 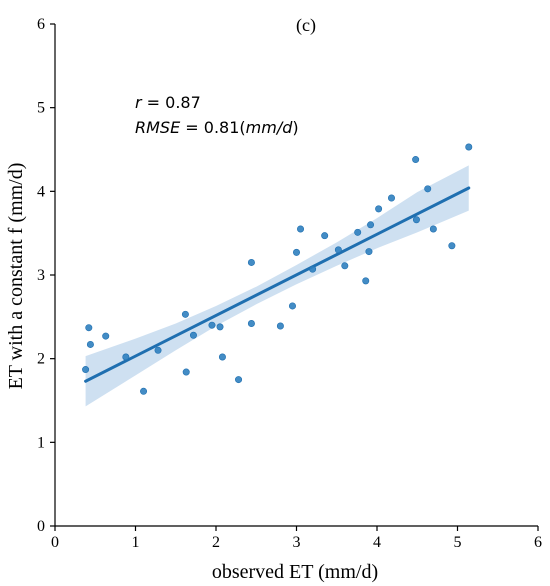 I want to click on x-tick-label: 2, so click(x=216, y=542).